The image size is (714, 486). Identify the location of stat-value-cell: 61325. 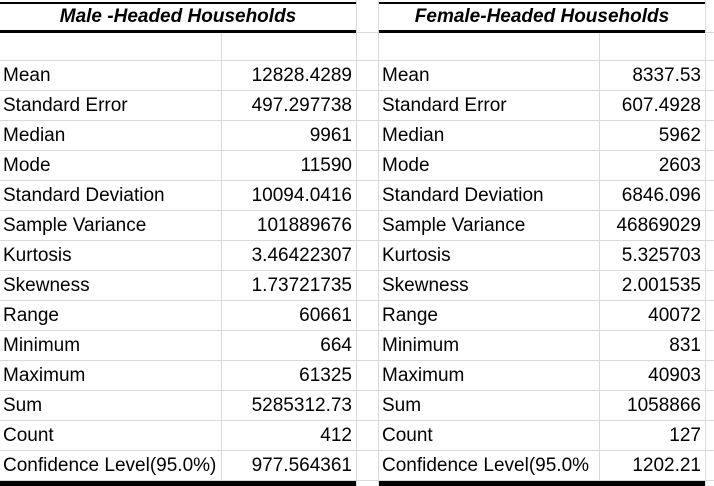
(325, 375).